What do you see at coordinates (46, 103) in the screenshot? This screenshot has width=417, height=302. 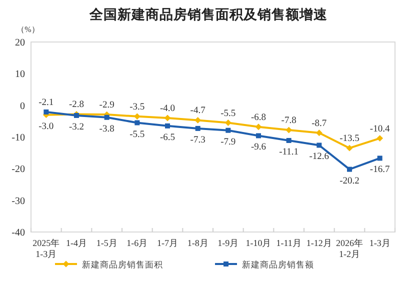 I see `data-label: -2.1` at bounding box center [46, 103].